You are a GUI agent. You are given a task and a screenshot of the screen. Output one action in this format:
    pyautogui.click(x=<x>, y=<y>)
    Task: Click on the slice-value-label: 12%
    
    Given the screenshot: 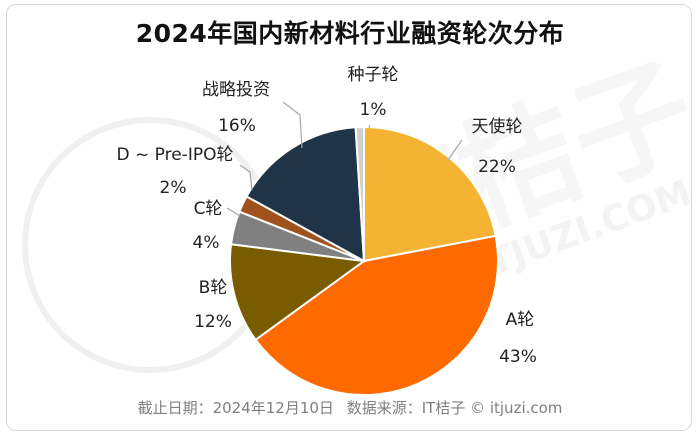 What is the action you would take?
    pyautogui.click(x=213, y=322)
    